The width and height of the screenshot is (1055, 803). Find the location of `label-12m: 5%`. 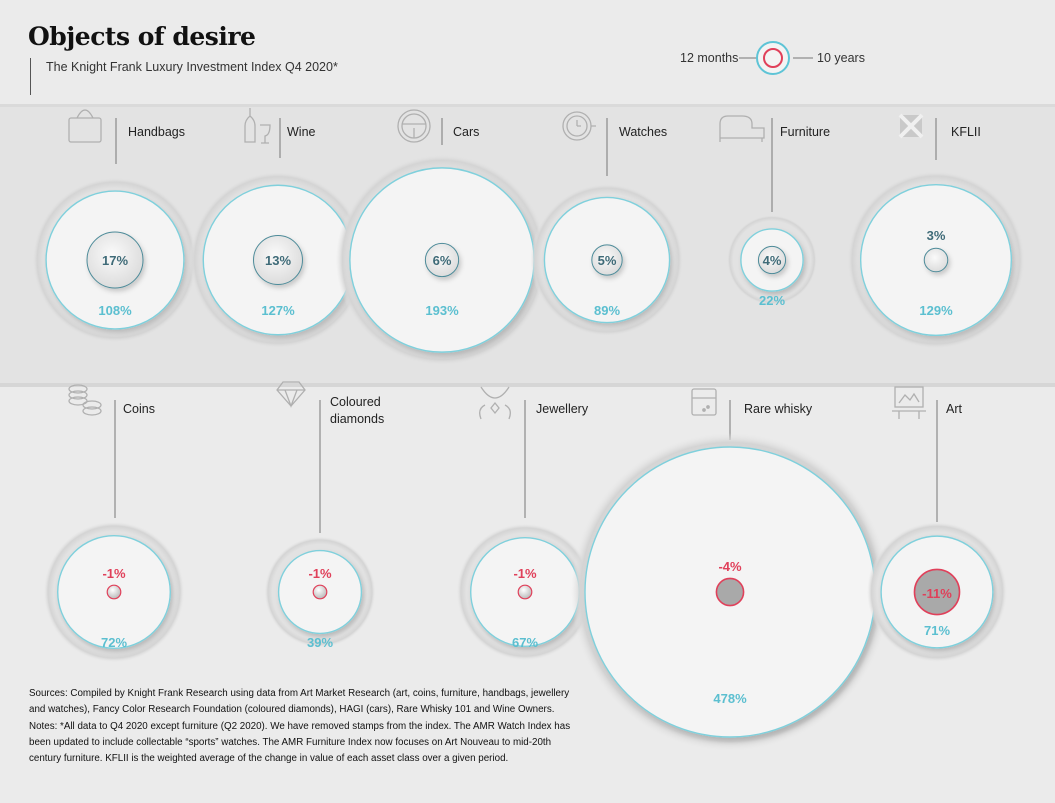

label-12m: 5% is located at coordinates (607, 260).